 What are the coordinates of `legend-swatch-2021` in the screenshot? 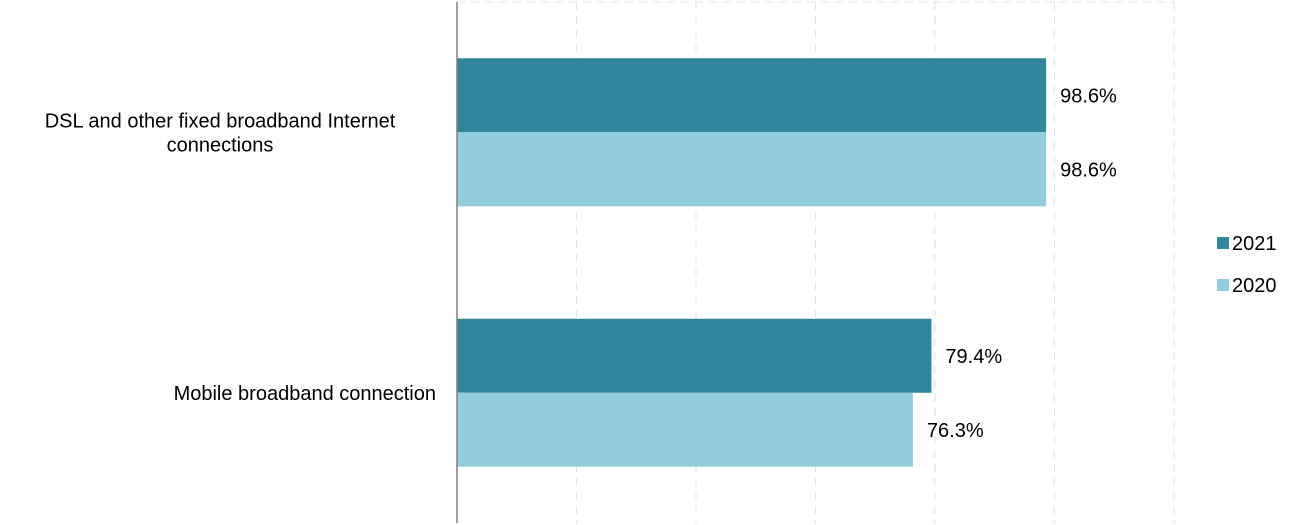 It's located at (1223, 243).